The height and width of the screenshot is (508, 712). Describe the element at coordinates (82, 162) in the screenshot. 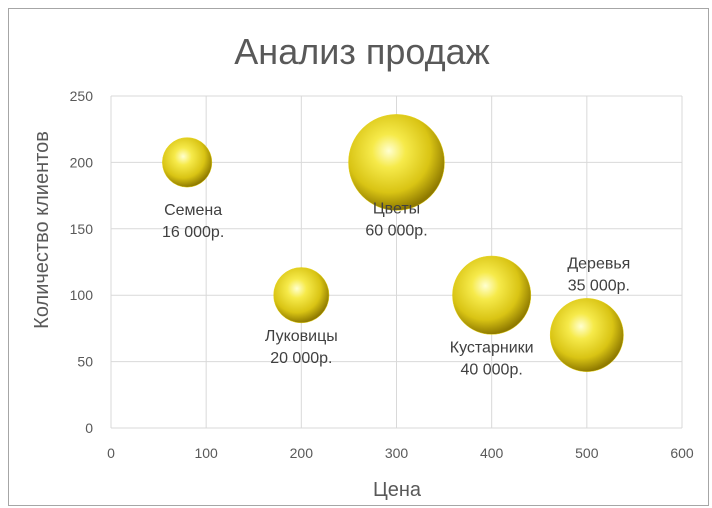

I see `y-tick-label: 200` at that location.